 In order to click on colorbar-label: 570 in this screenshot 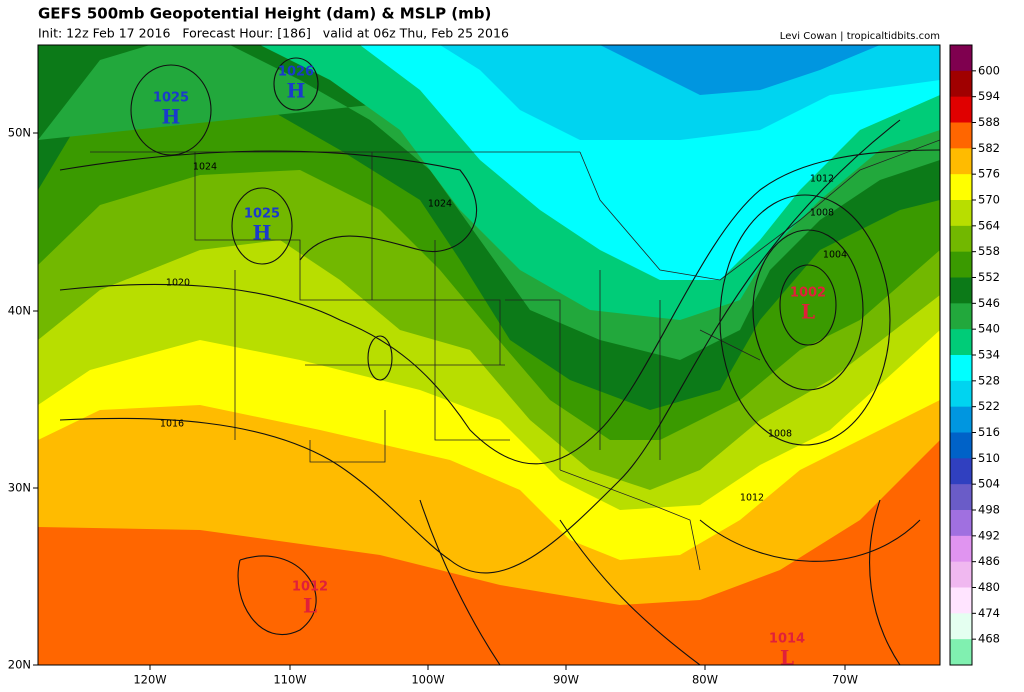, I will do `click(989, 200)`.